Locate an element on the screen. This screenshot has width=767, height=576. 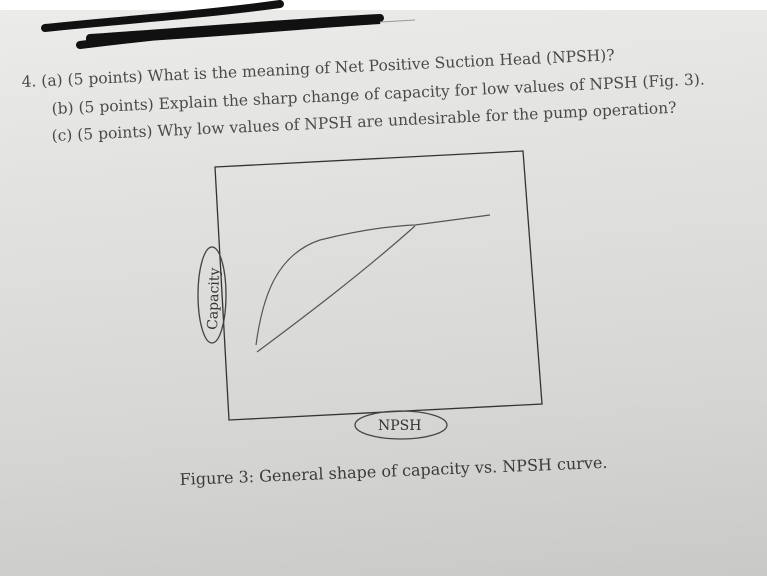
redaction-scribble is located at coordinates (212, 24).